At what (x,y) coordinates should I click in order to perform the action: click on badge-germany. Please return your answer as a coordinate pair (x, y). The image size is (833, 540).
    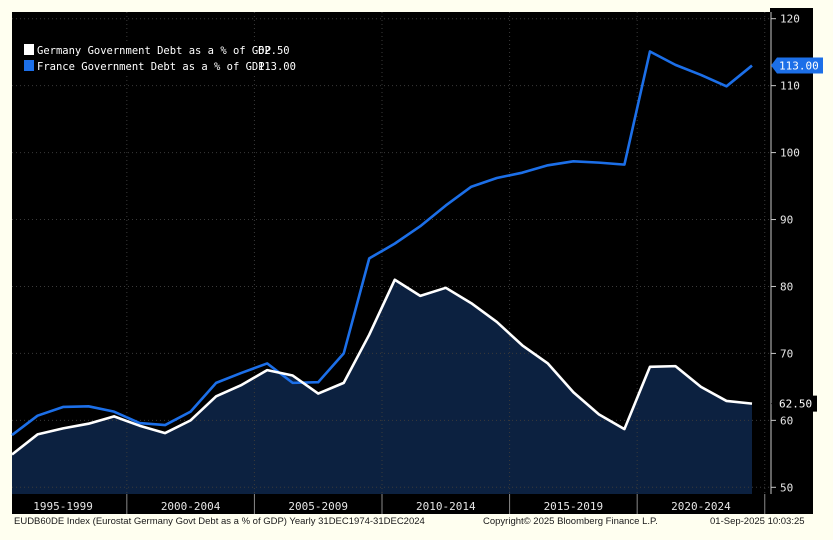
    Looking at the image, I should click on (794, 403).